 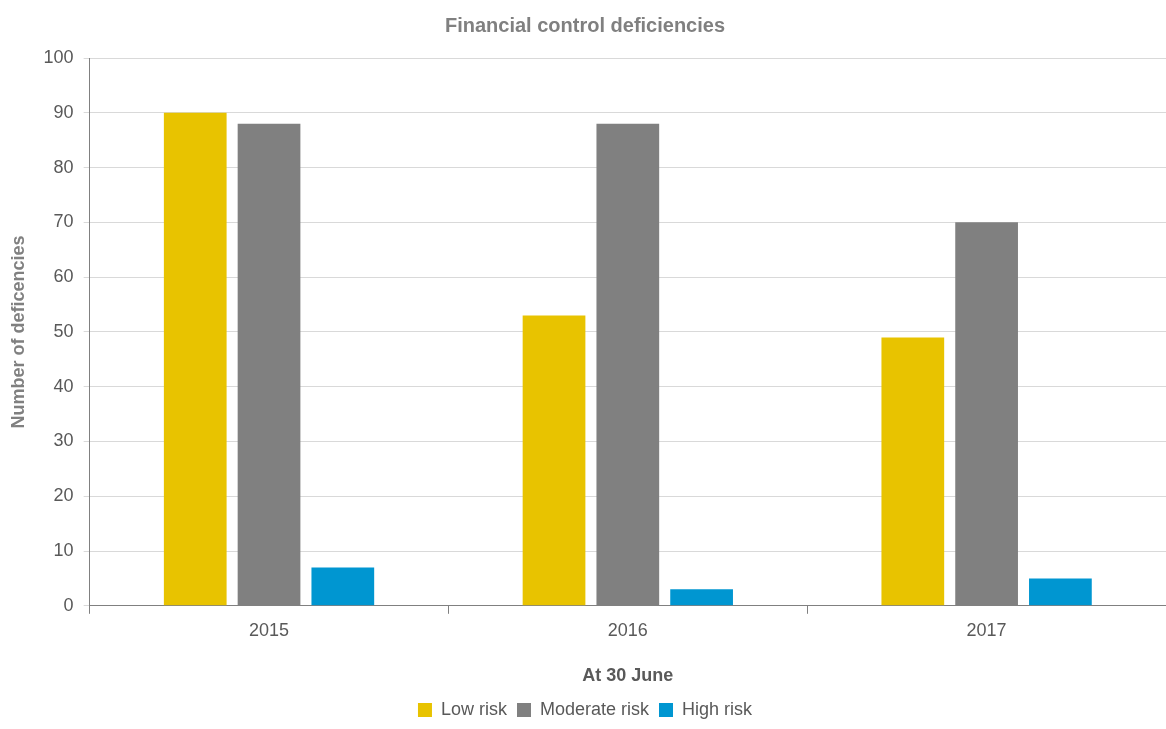 I want to click on x-tick-label: 2015, so click(x=269, y=629).